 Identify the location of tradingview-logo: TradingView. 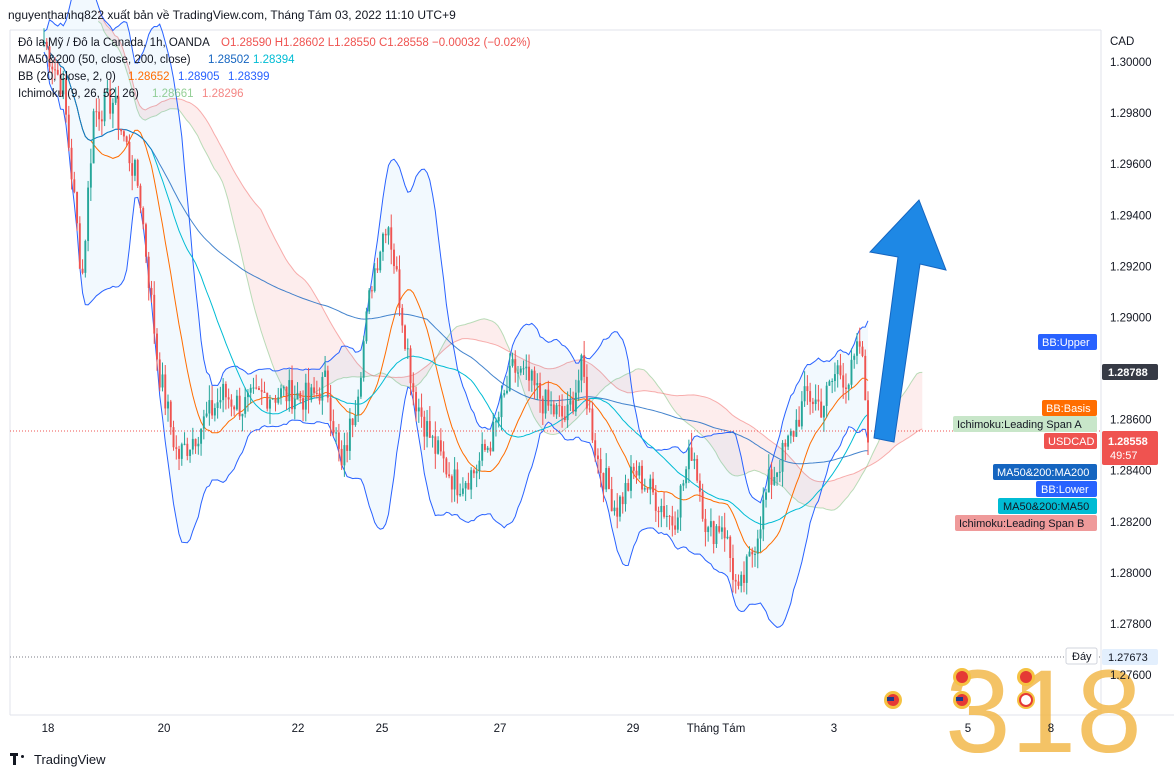
(58, 759).